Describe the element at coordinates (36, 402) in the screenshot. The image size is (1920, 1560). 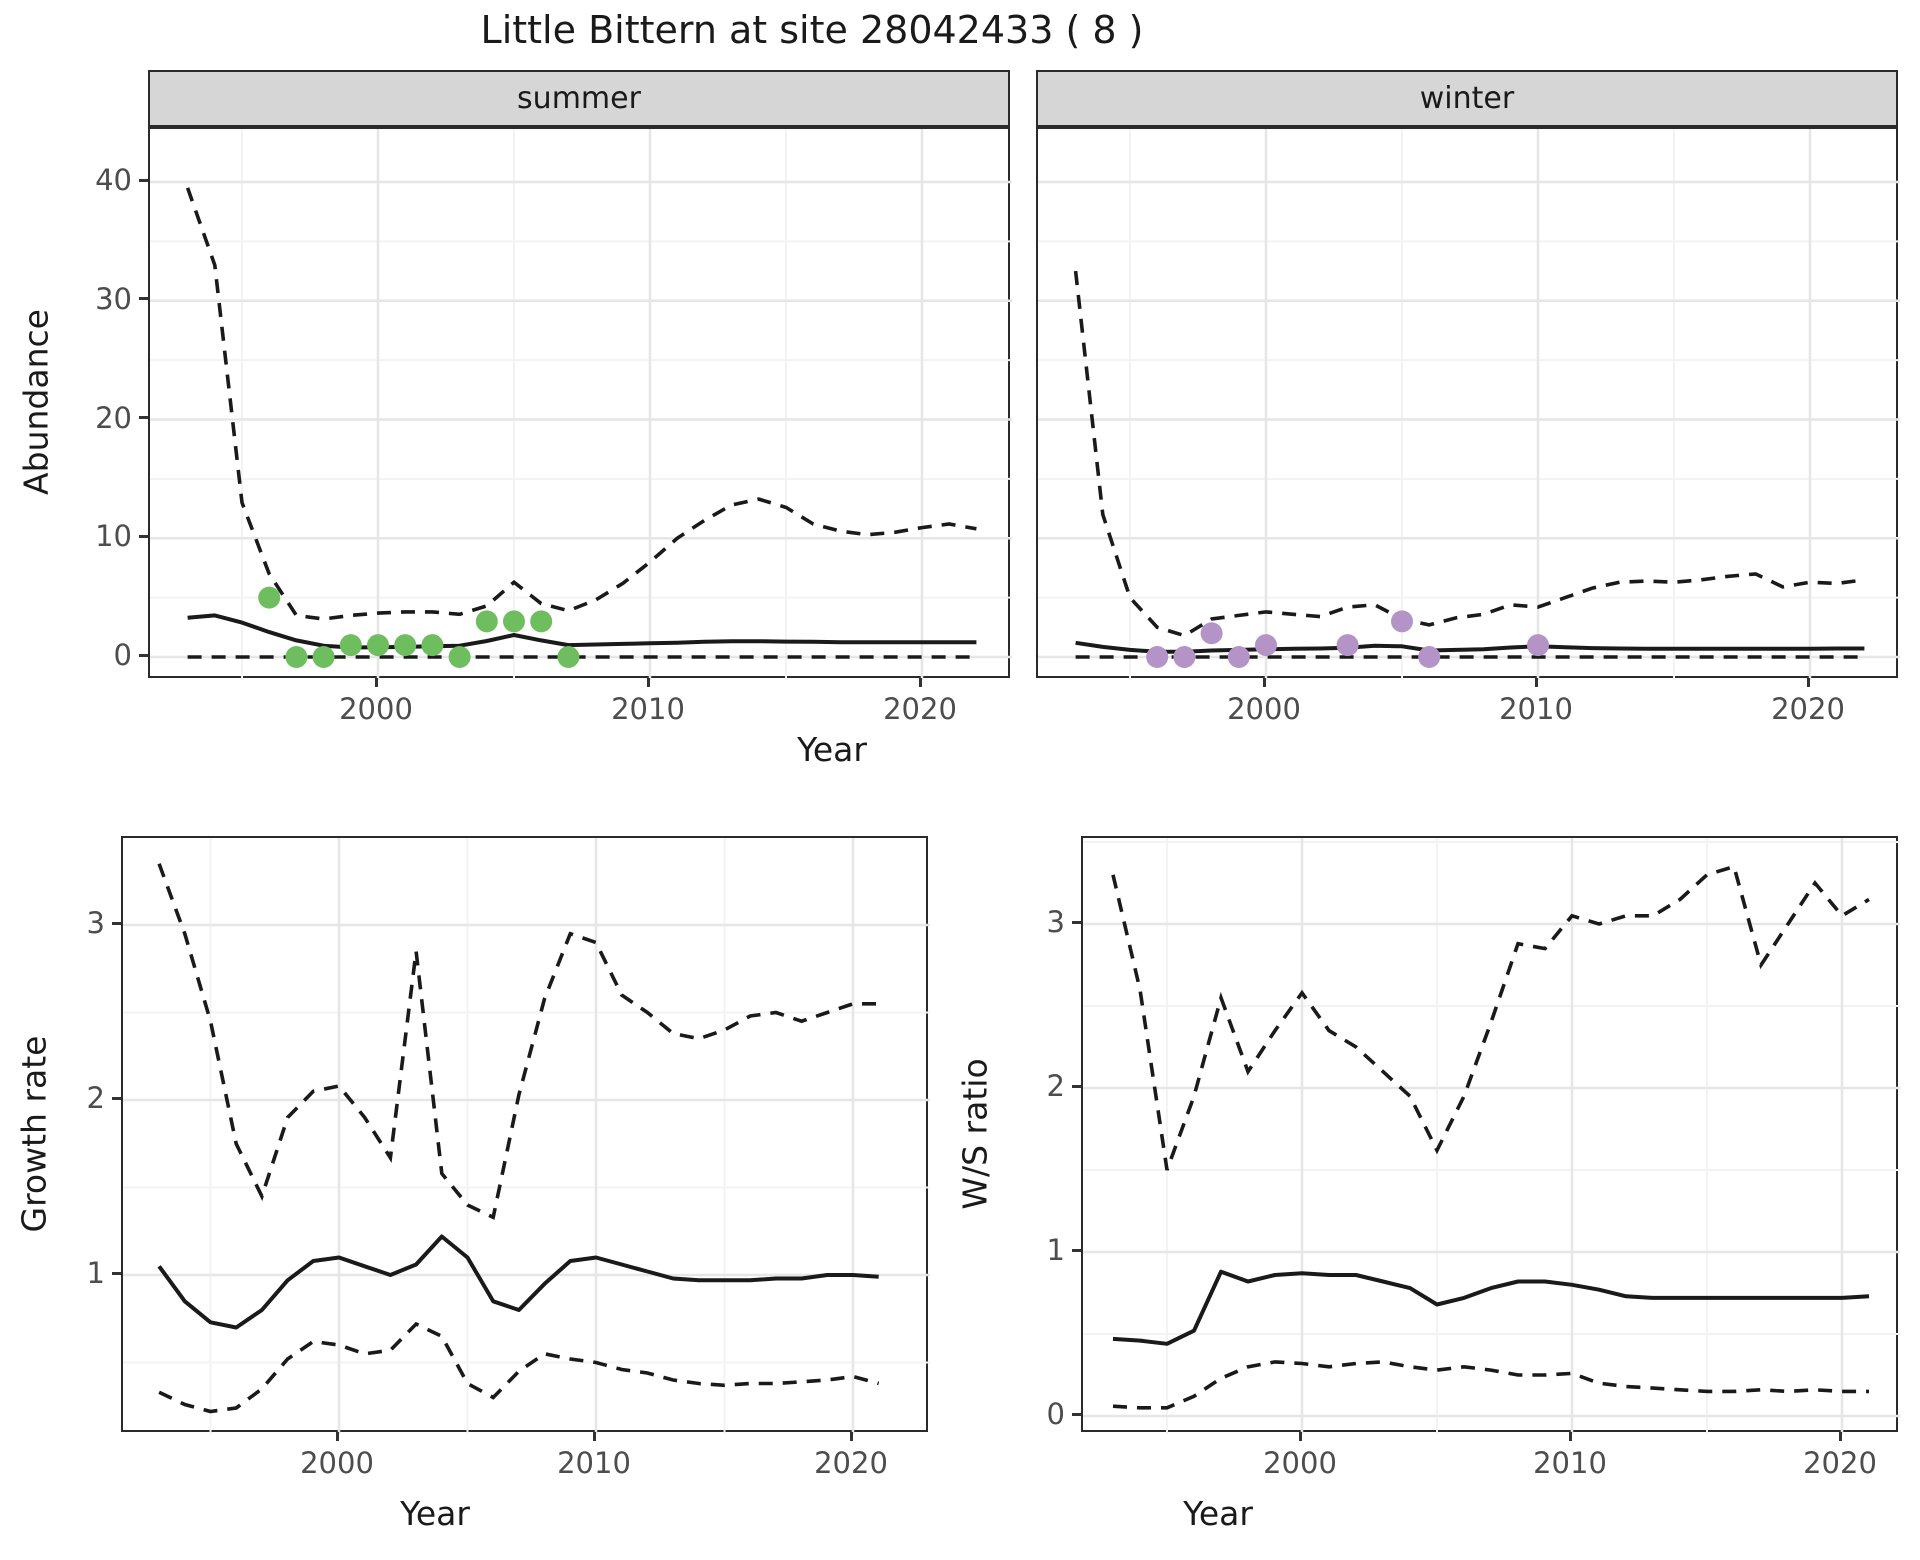
I see `abundance-axis-title: Abundance` at that location.